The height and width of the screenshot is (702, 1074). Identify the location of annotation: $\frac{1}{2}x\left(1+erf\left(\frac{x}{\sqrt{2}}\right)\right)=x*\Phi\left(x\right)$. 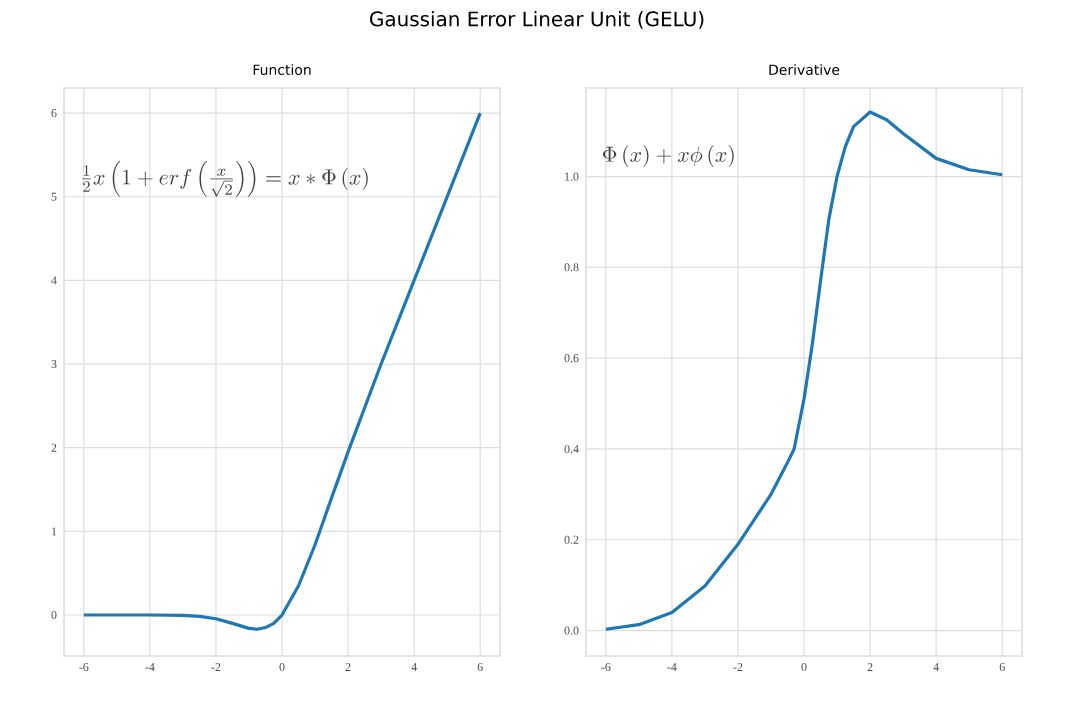
(225, 178).